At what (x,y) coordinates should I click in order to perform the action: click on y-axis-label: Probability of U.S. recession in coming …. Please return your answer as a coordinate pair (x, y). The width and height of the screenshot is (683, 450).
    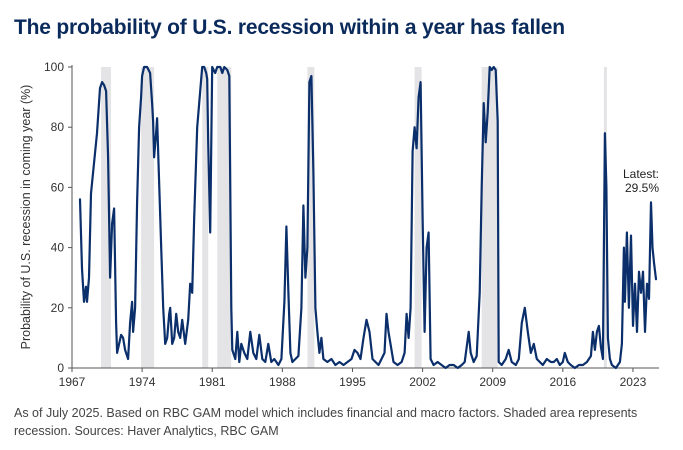
    Looking at the image, I should click on (26, 217).